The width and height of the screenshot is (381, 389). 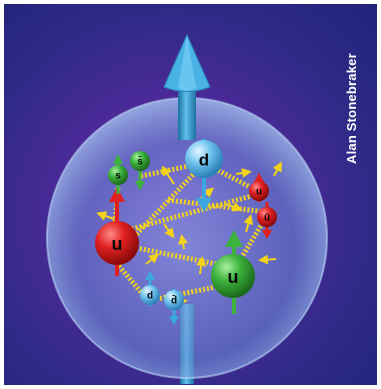 I want to click on quark-d-top: d, so click(x=204, y=159).